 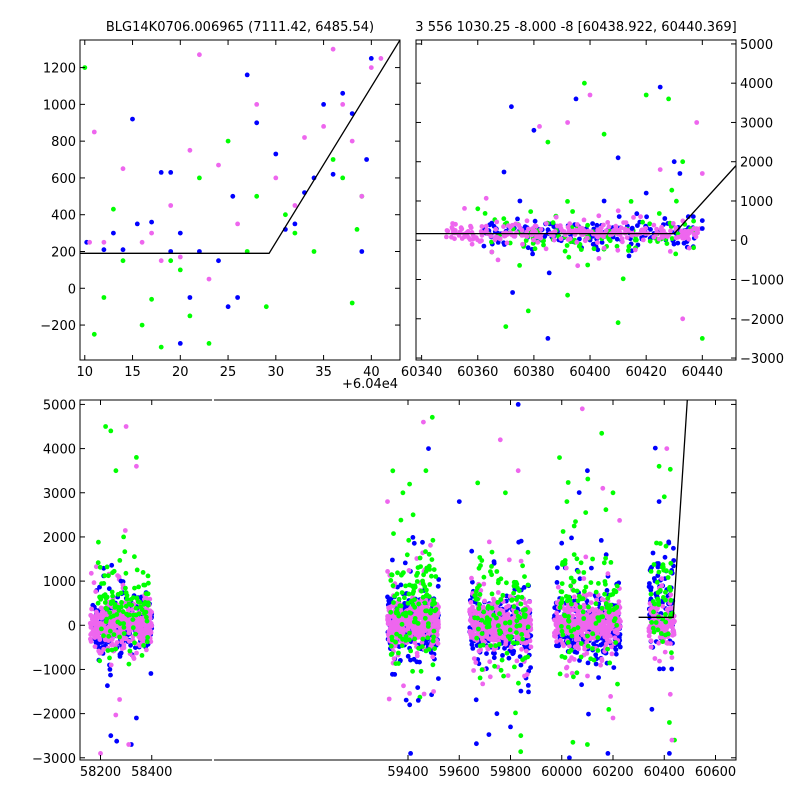 What do you see at coordinates (59, 450) in the screenshot?
I see `y-tick-label: 4000` at bounding box center [59, 450].